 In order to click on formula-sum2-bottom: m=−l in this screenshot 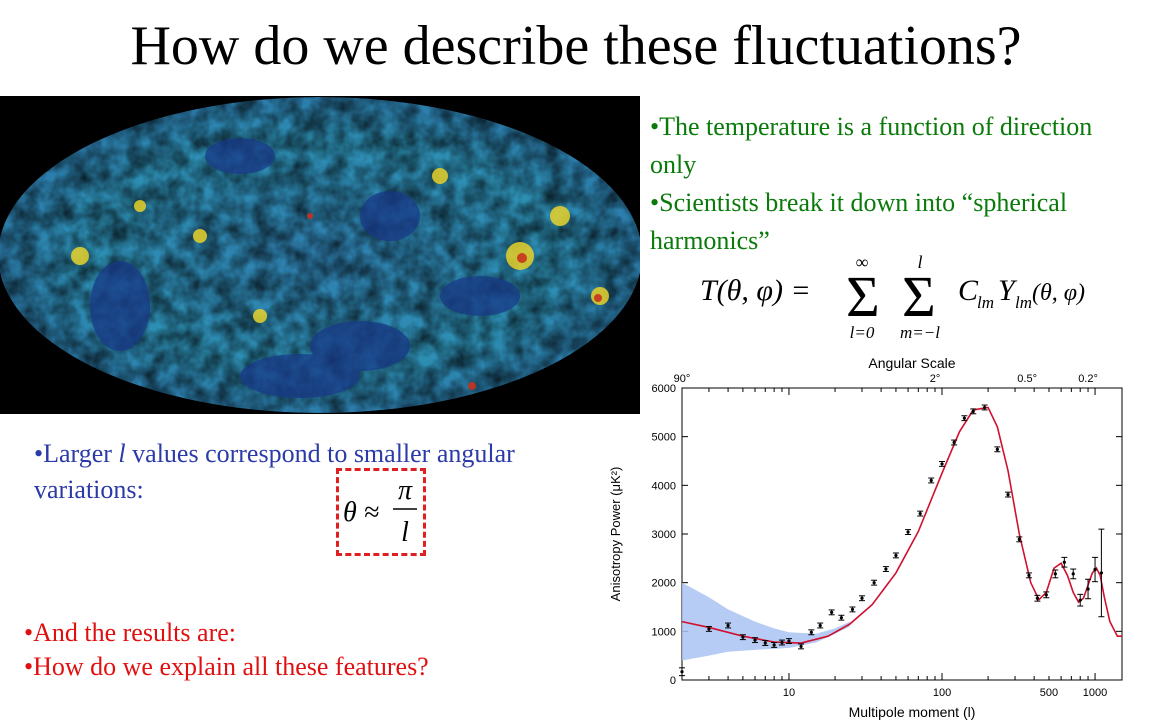, I will do `click(920, 331)`.